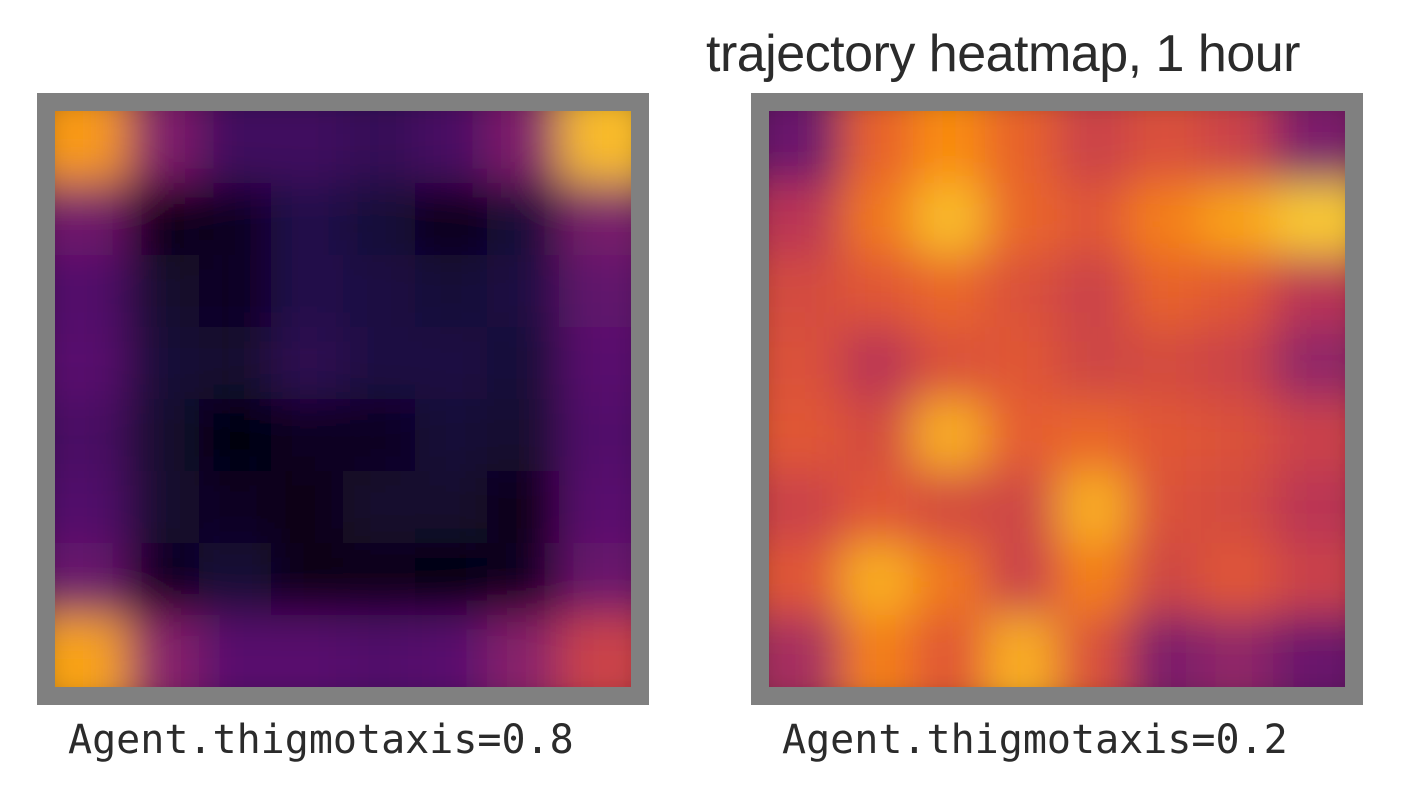 This screenshot has height=792, width=1402. Describe the element at coordinates (877, 219) in the screenshot. I see `heatmap-cell-r1-c1` at that location.